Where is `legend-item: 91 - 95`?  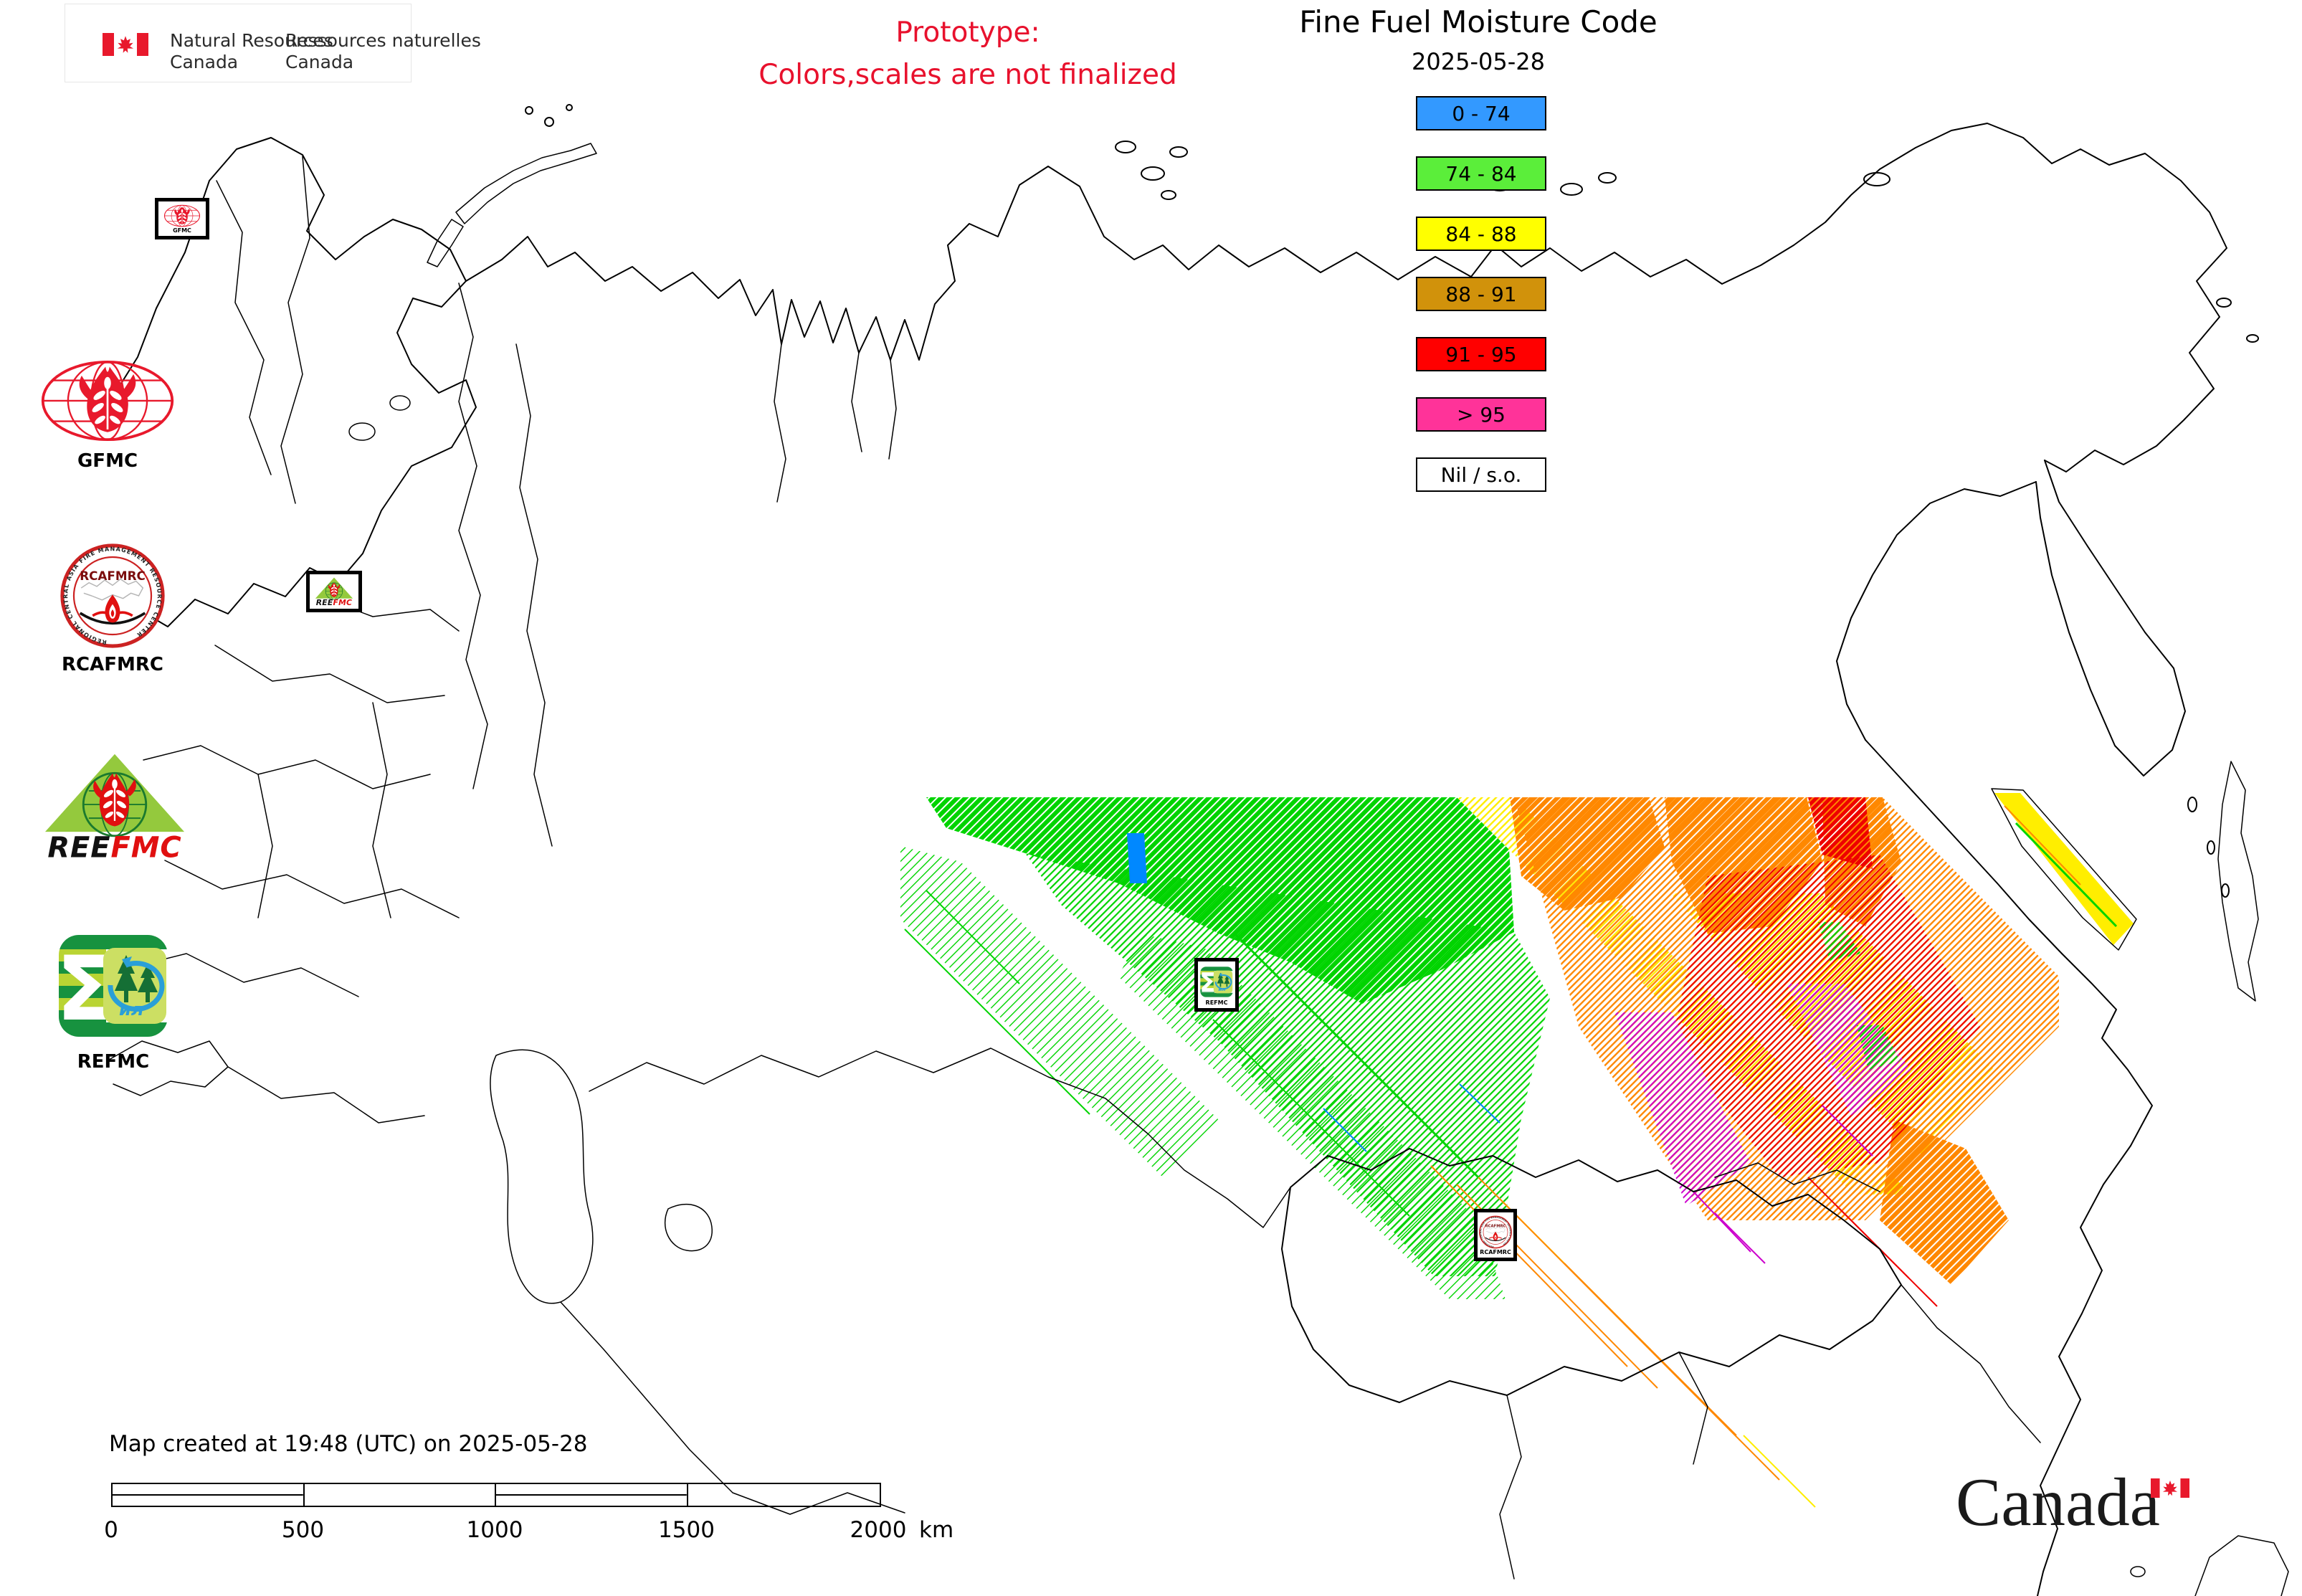 legend-item: 91 - 95 is located at coordinates (1481, 354).